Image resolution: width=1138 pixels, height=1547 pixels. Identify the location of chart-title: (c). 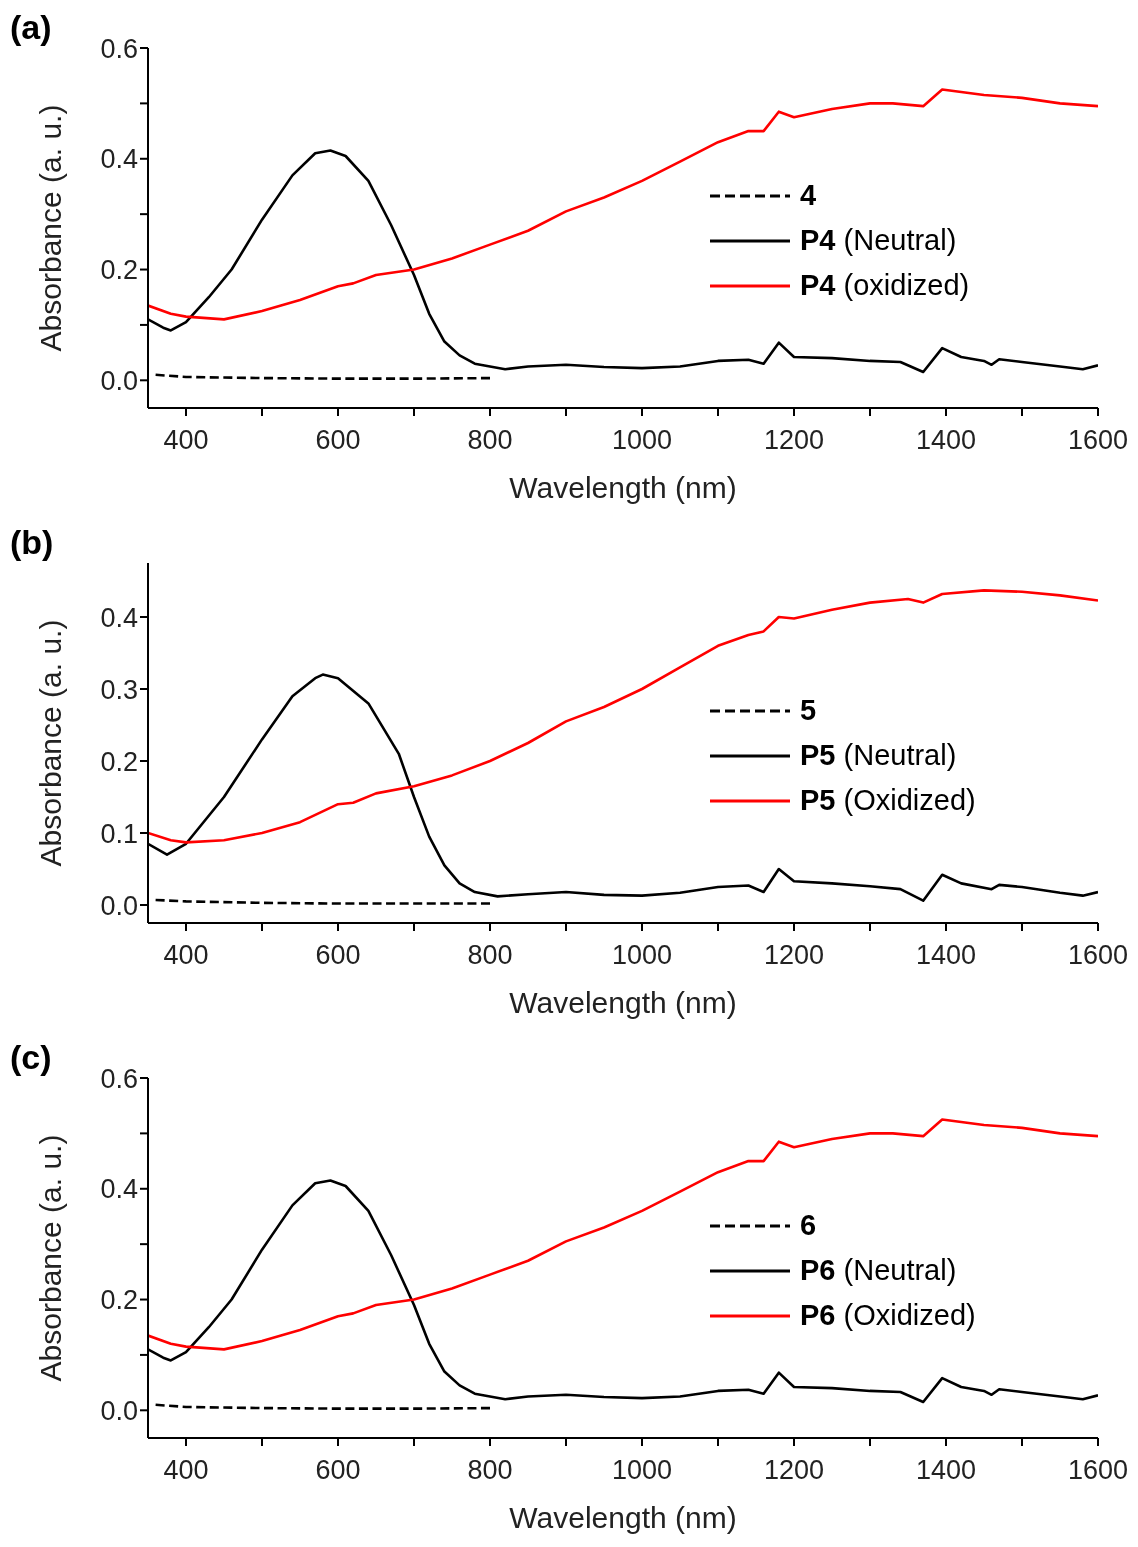
(31, 1057).